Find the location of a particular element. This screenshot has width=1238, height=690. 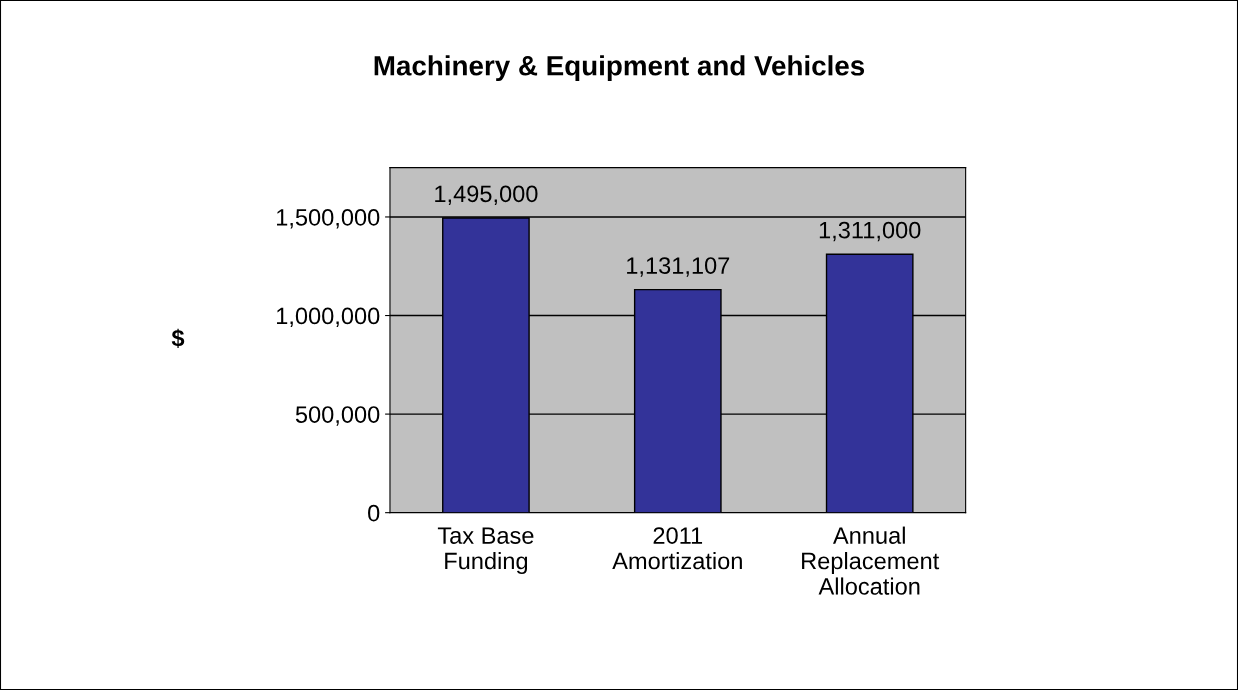

chart-title: Machinery & Equipment and Vehicles is located at coordinates (619, 68).